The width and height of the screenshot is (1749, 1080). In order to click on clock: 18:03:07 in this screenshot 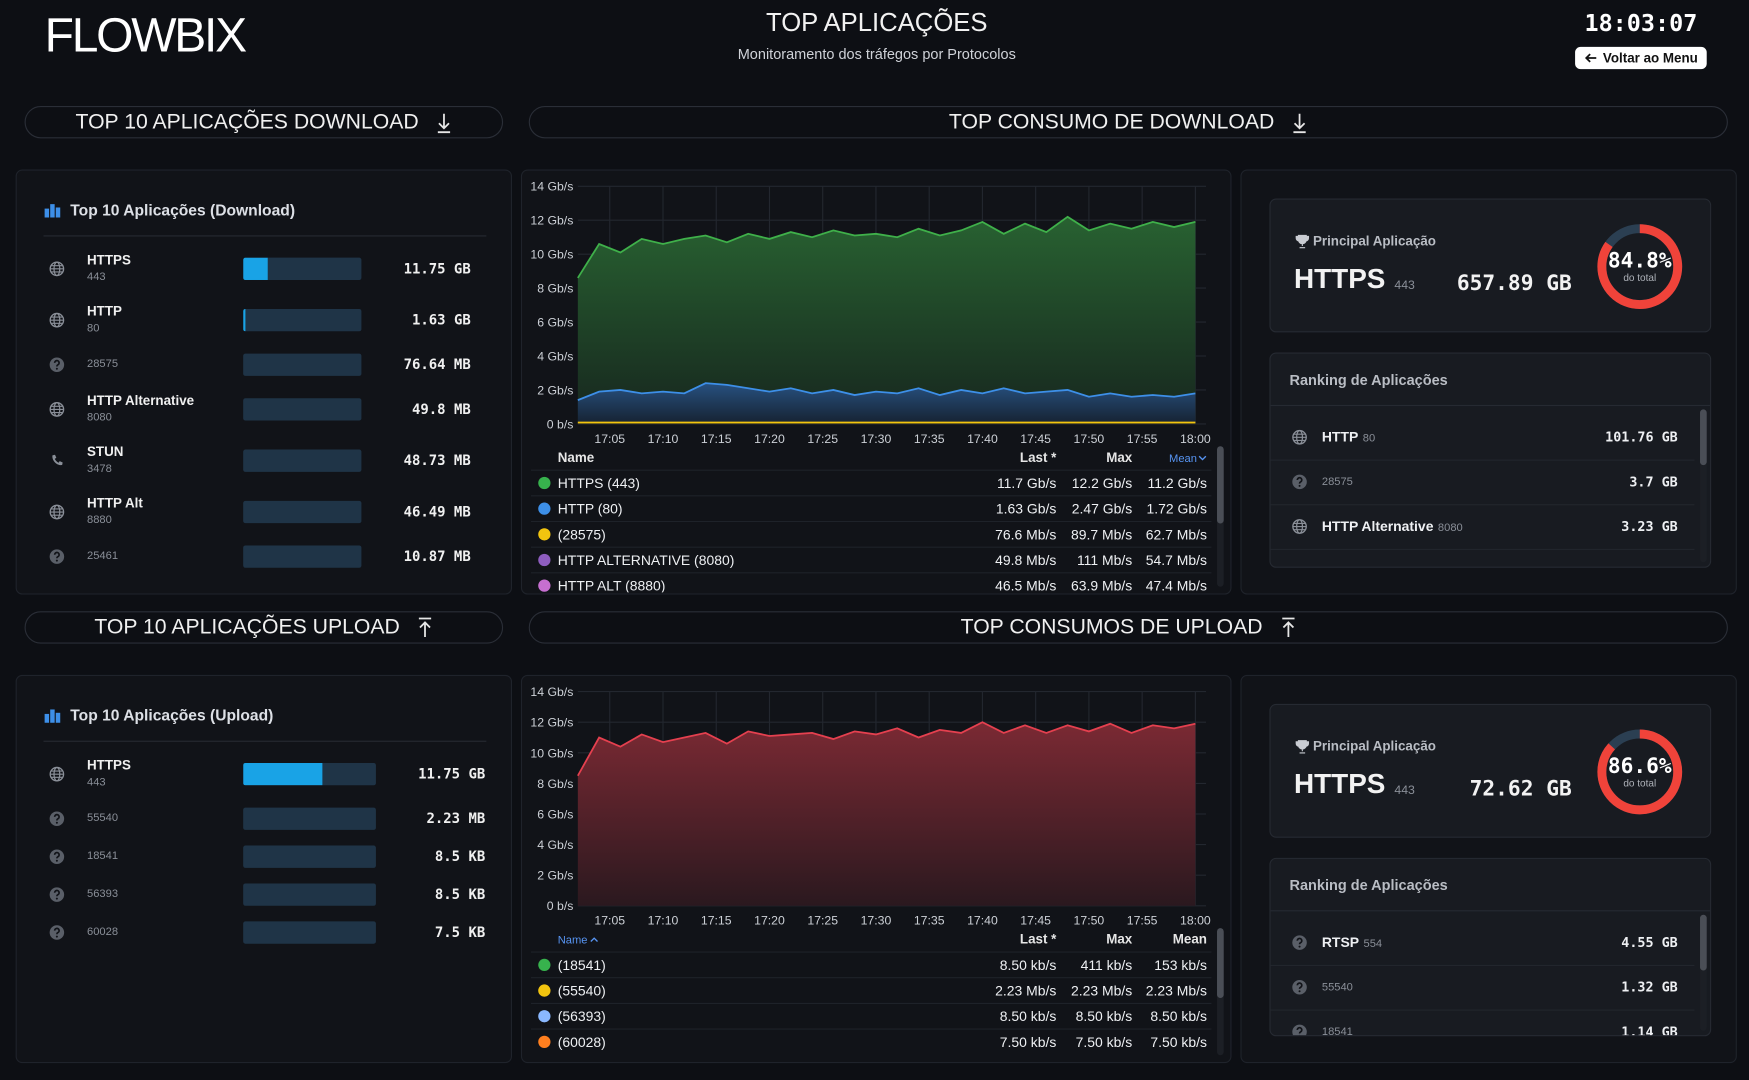, I will do `click(1641, 23)`.